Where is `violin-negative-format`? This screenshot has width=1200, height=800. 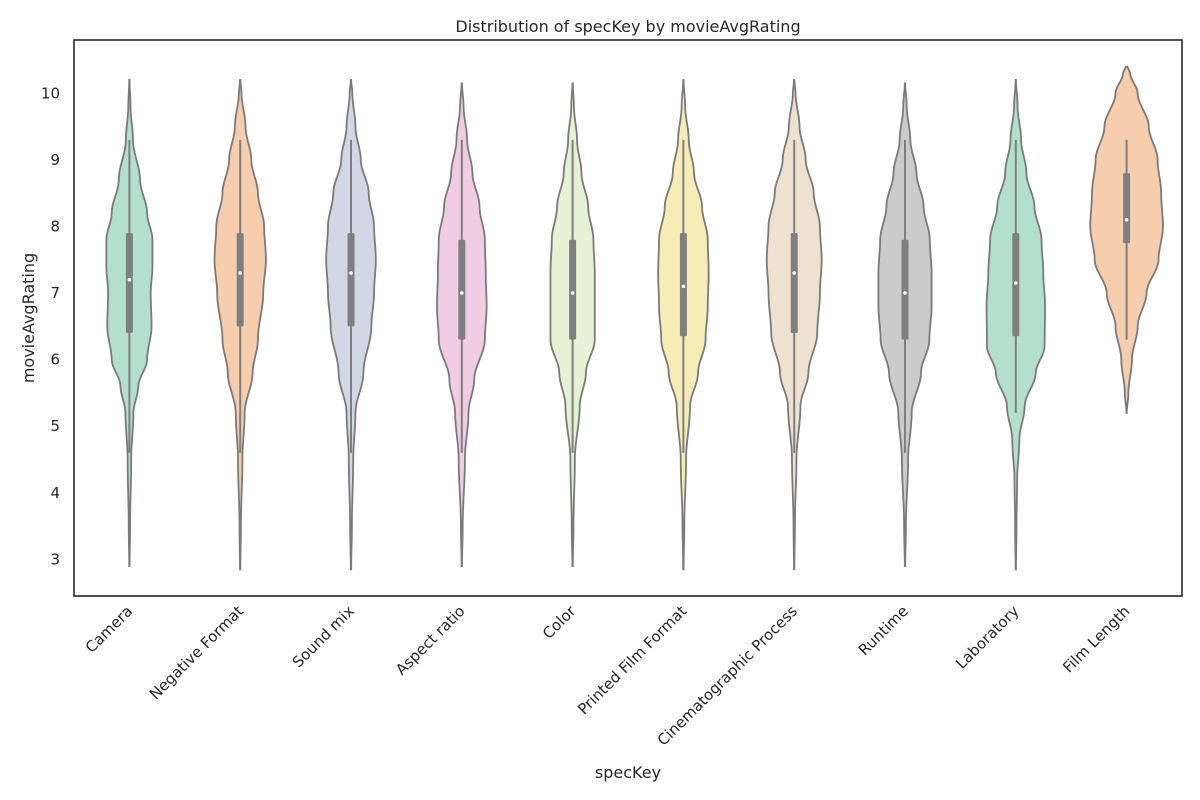 violin-negative-format is located at coordinates (240, 325).